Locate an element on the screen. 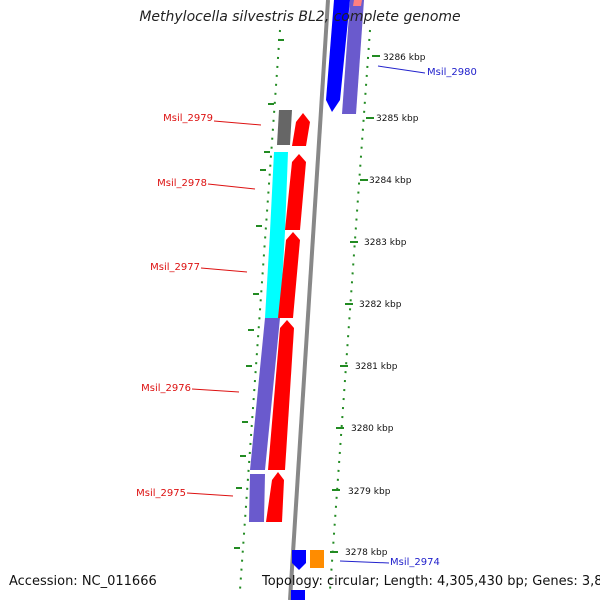  gene-msil-2979-arrow is located at coordinates (301, 129).